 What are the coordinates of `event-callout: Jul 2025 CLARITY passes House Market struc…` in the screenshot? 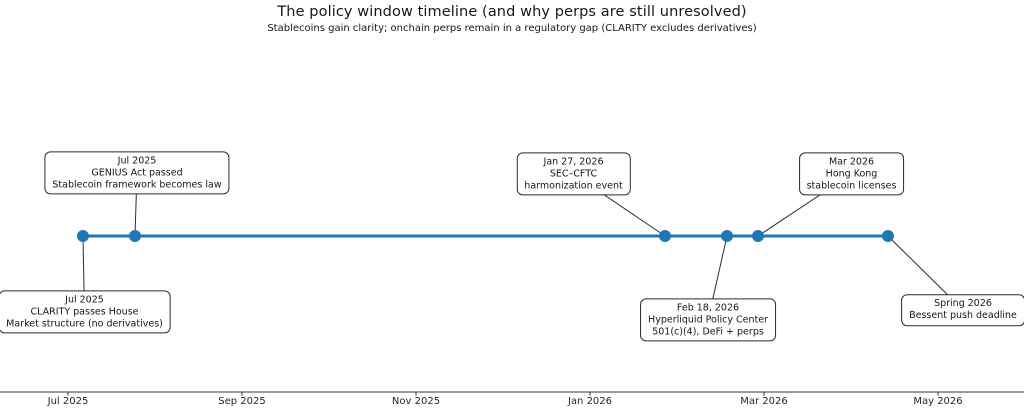 It's located at (85, 312).